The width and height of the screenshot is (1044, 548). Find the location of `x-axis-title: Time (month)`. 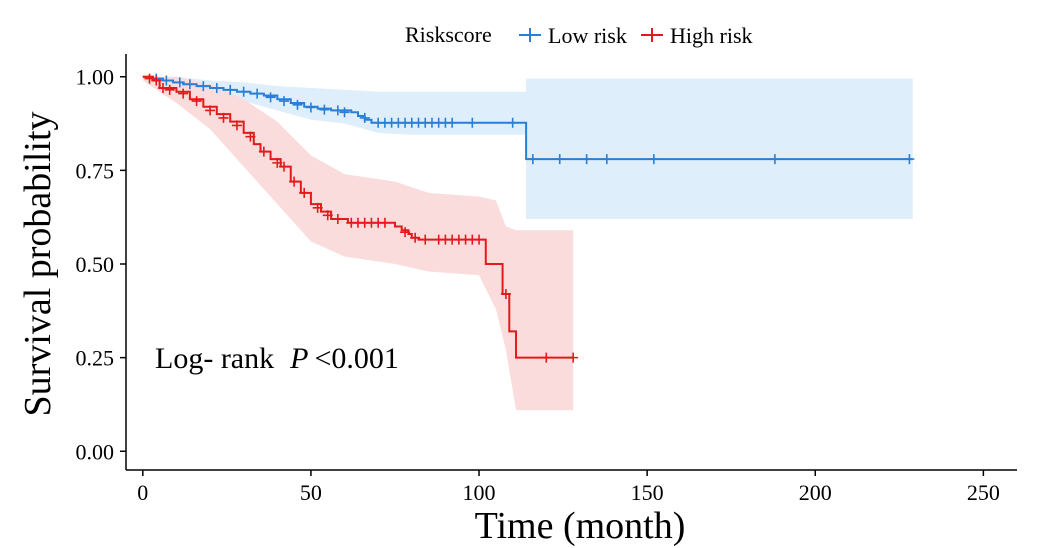

x-axis-title: Time (month) is located at coordinates (580, 526).